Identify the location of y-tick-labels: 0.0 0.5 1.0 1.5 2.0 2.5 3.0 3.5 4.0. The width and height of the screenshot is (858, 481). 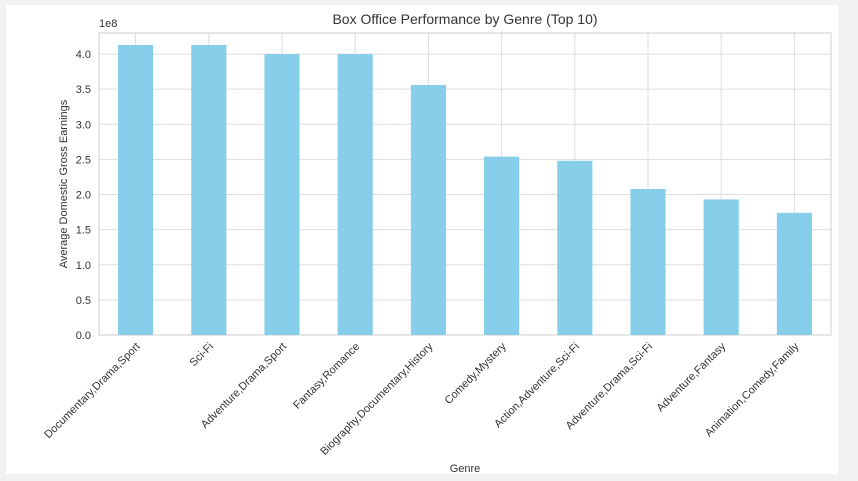
(83, 195).